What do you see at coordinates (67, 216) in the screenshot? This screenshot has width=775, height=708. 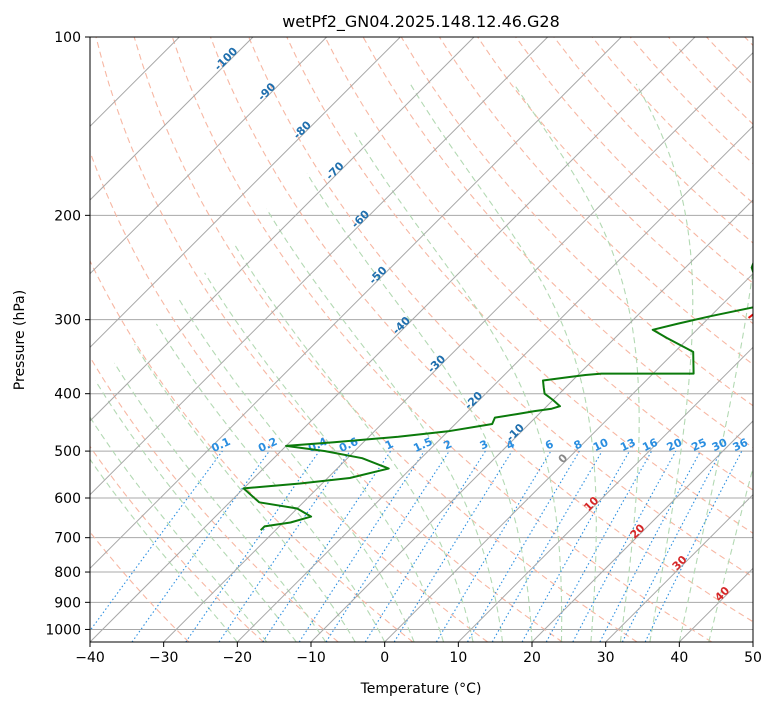 I see `y-tick-label: 200` at bounding box center [67, 216].